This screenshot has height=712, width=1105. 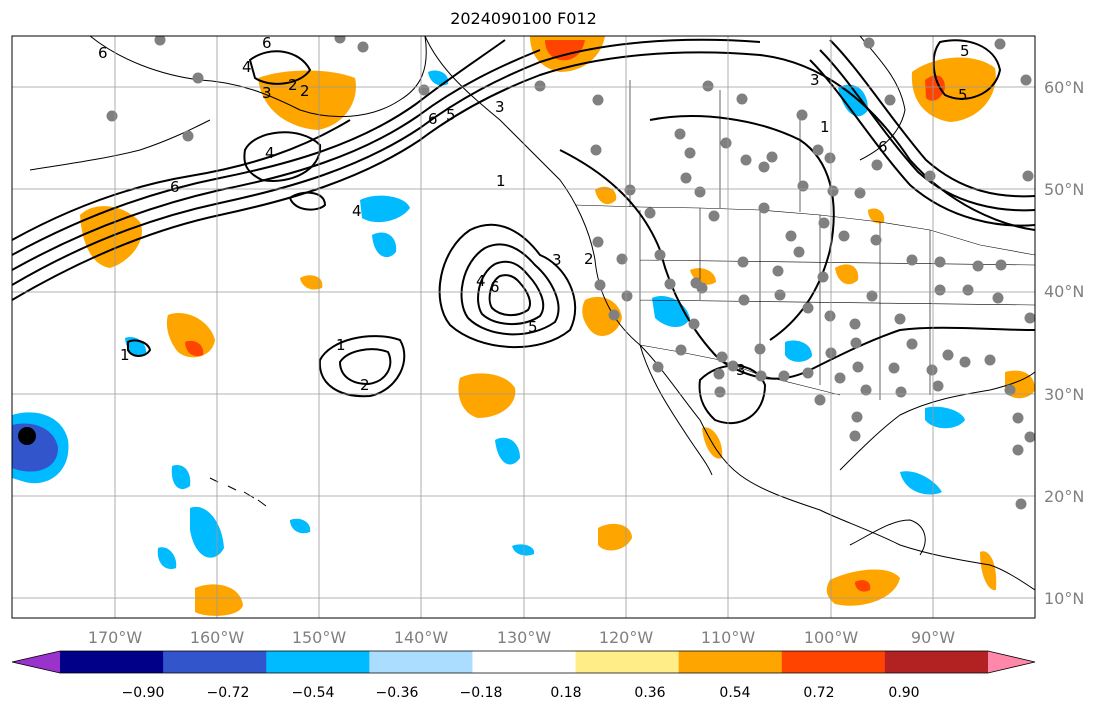 I want to click on storm-center-marker, so click(x=27, y=436).